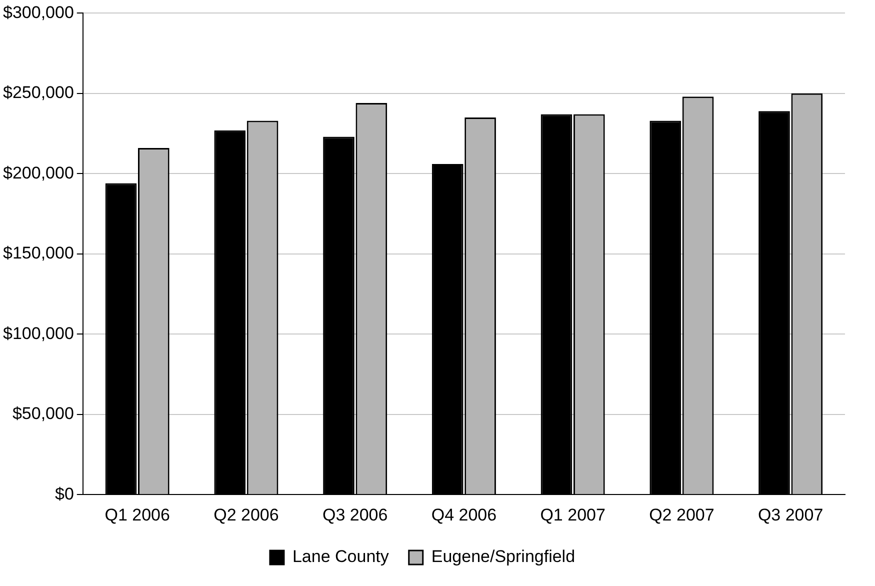  I want to click on y-tick-label: $200,000, so click(38, 172).